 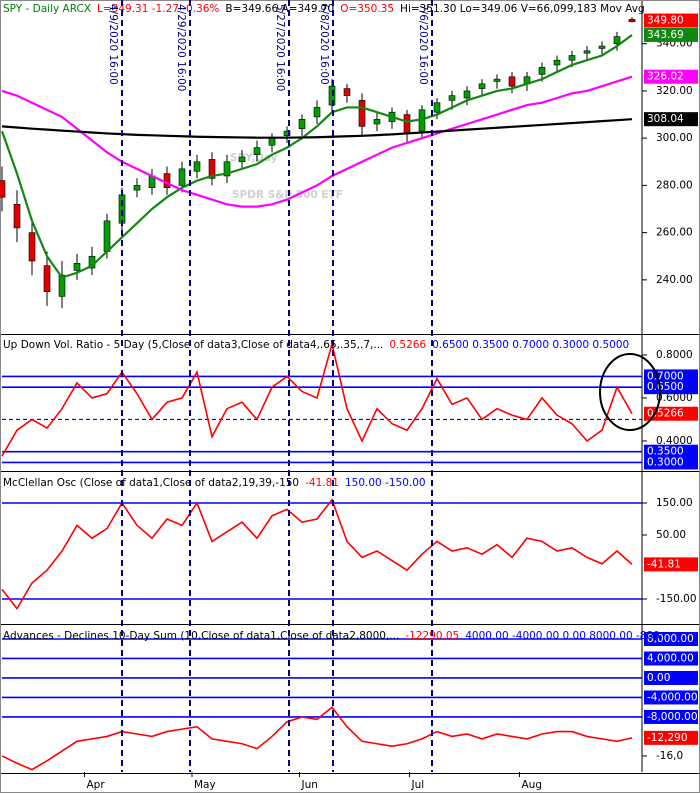 I want to click on y-tick-label: 0.4000, so click(x=674, y=441).